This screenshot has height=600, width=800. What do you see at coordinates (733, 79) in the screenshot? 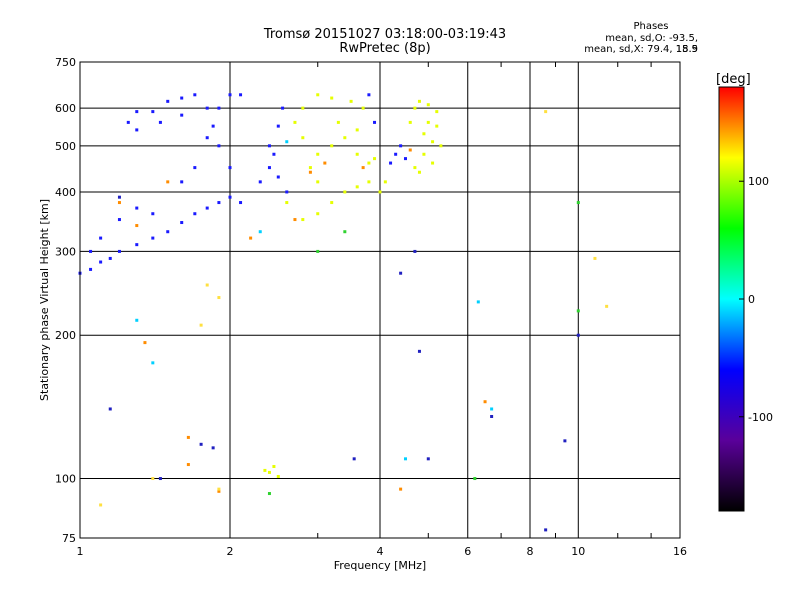
I see `colorbar-label: [deg]` at bounding box center [733, 79].